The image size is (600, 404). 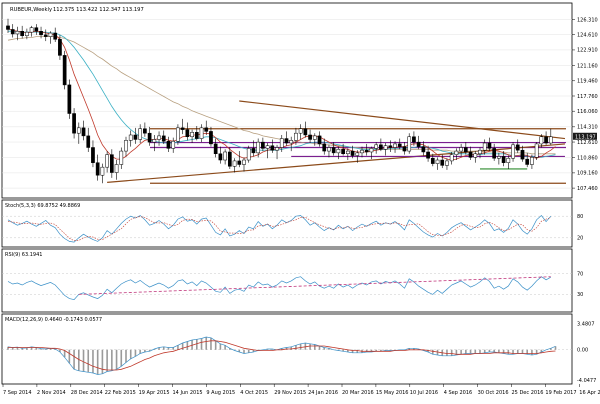 I want to click on date-tick-label: 16 Apr 2017, so click(x=589, y=393).